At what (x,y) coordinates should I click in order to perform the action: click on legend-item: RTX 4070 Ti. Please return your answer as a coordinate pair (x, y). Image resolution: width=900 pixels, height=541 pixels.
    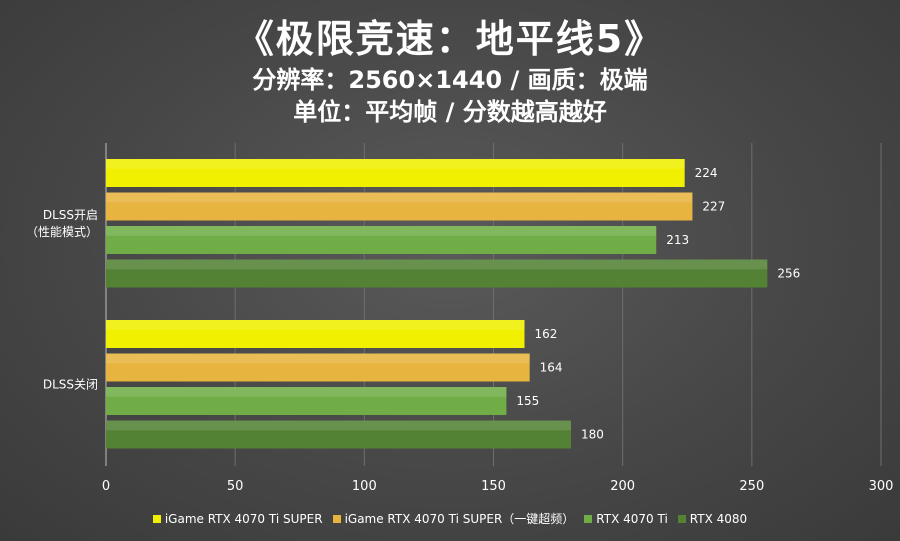
    Looking at the image, I should click on (626, 518).